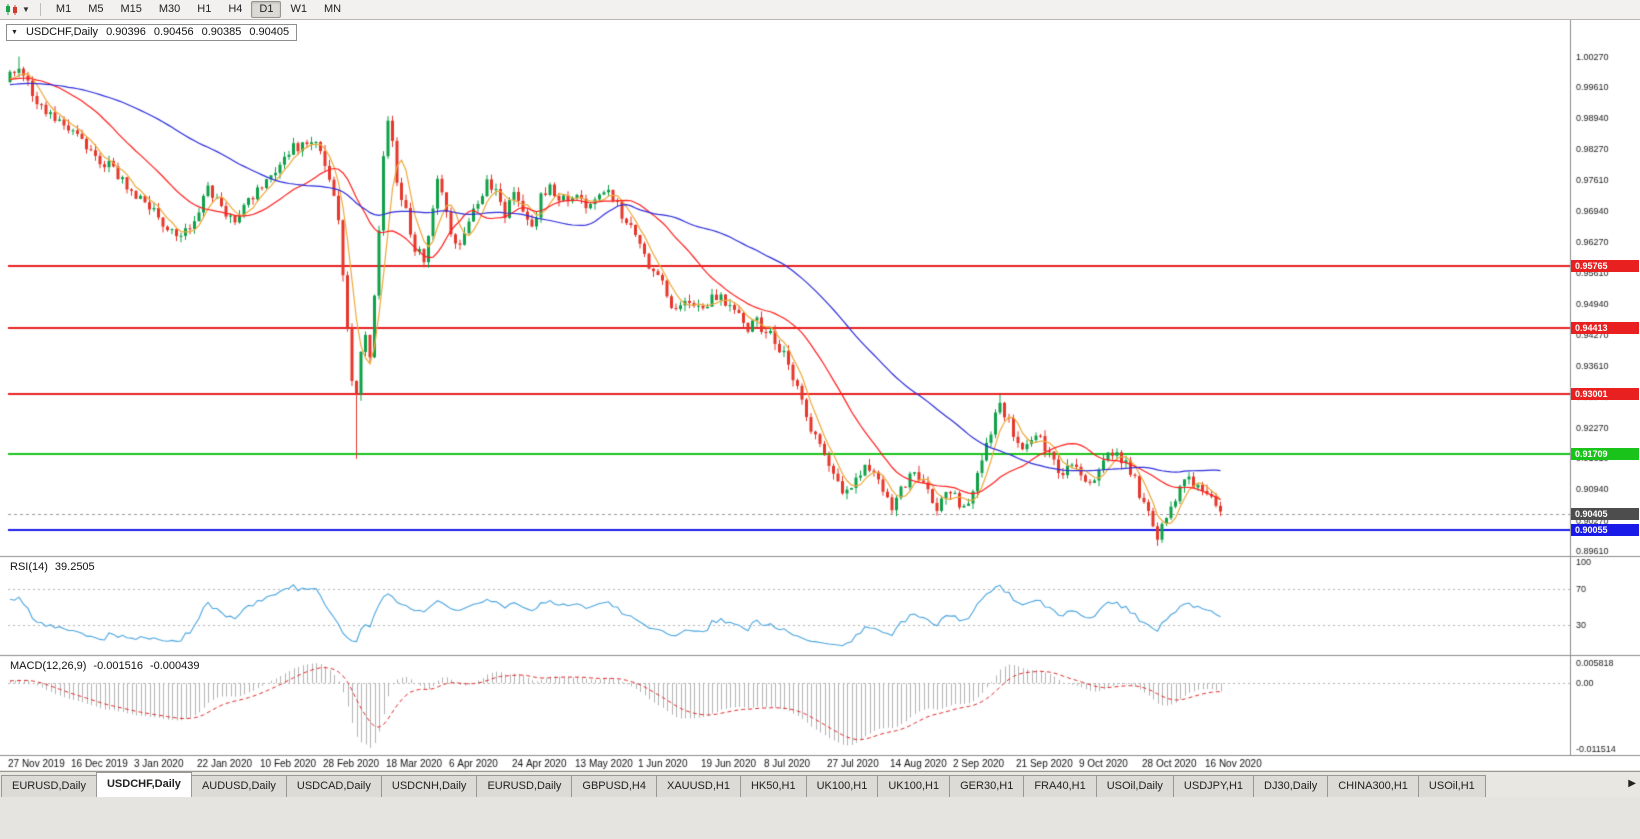 Image resolution: width=1640 pixels, height=839 pixels. What do you see at coordinates (1213, 786) in the screenshot?
I see `chart-tab-14-usdjpy-h1: USDJPY,H1` at bounding box center [1213, 786].